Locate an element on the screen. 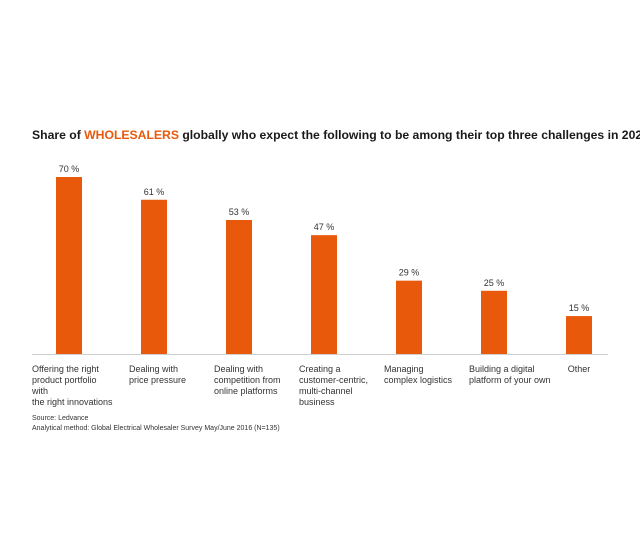 Image resolution: width=640 pixels, height=540 pixels. category-label-line: price pressure is located at coordinates (158, 380).